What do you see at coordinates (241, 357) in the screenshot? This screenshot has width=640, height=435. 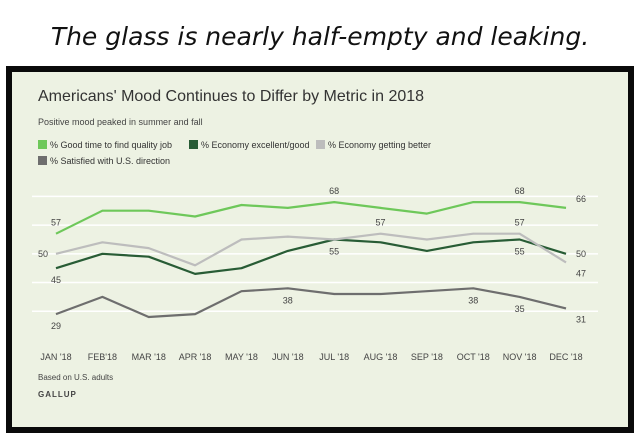 I see `x-tick-label: MAY '18` at bounding box center [241, 357].